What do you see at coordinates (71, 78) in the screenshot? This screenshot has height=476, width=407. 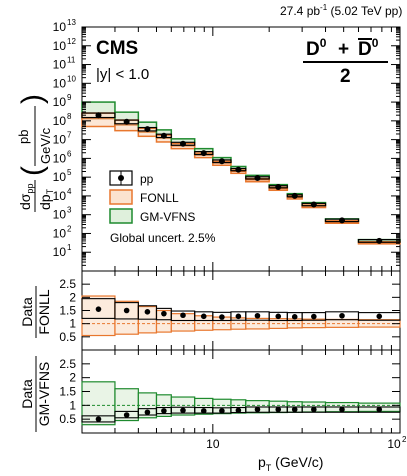 I see `y-tick-exp: 10` at bounding box center [71, 78].